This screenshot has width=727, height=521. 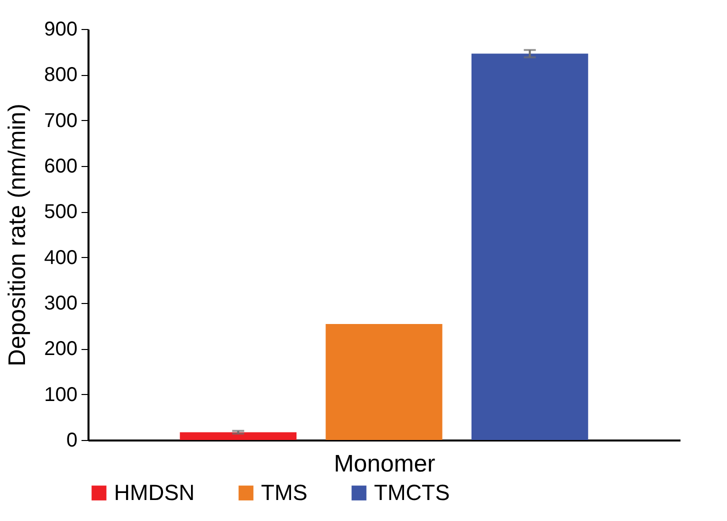 I want to click on y-axis-title: Deposition rate (nm/min), so click(x=18, y=235).